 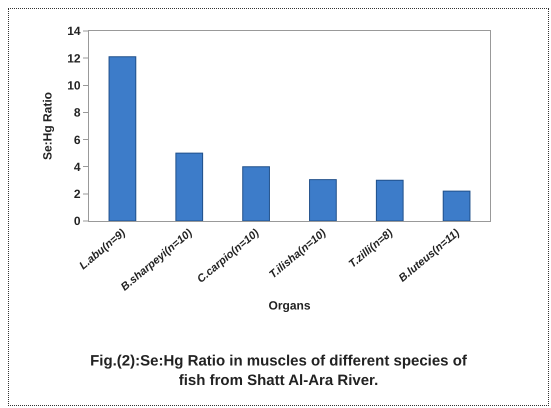 What do you see at coordinates (289, 305) in the screenshot?
I see `x-axis-title: Organs` at bounding box center [289, 305].